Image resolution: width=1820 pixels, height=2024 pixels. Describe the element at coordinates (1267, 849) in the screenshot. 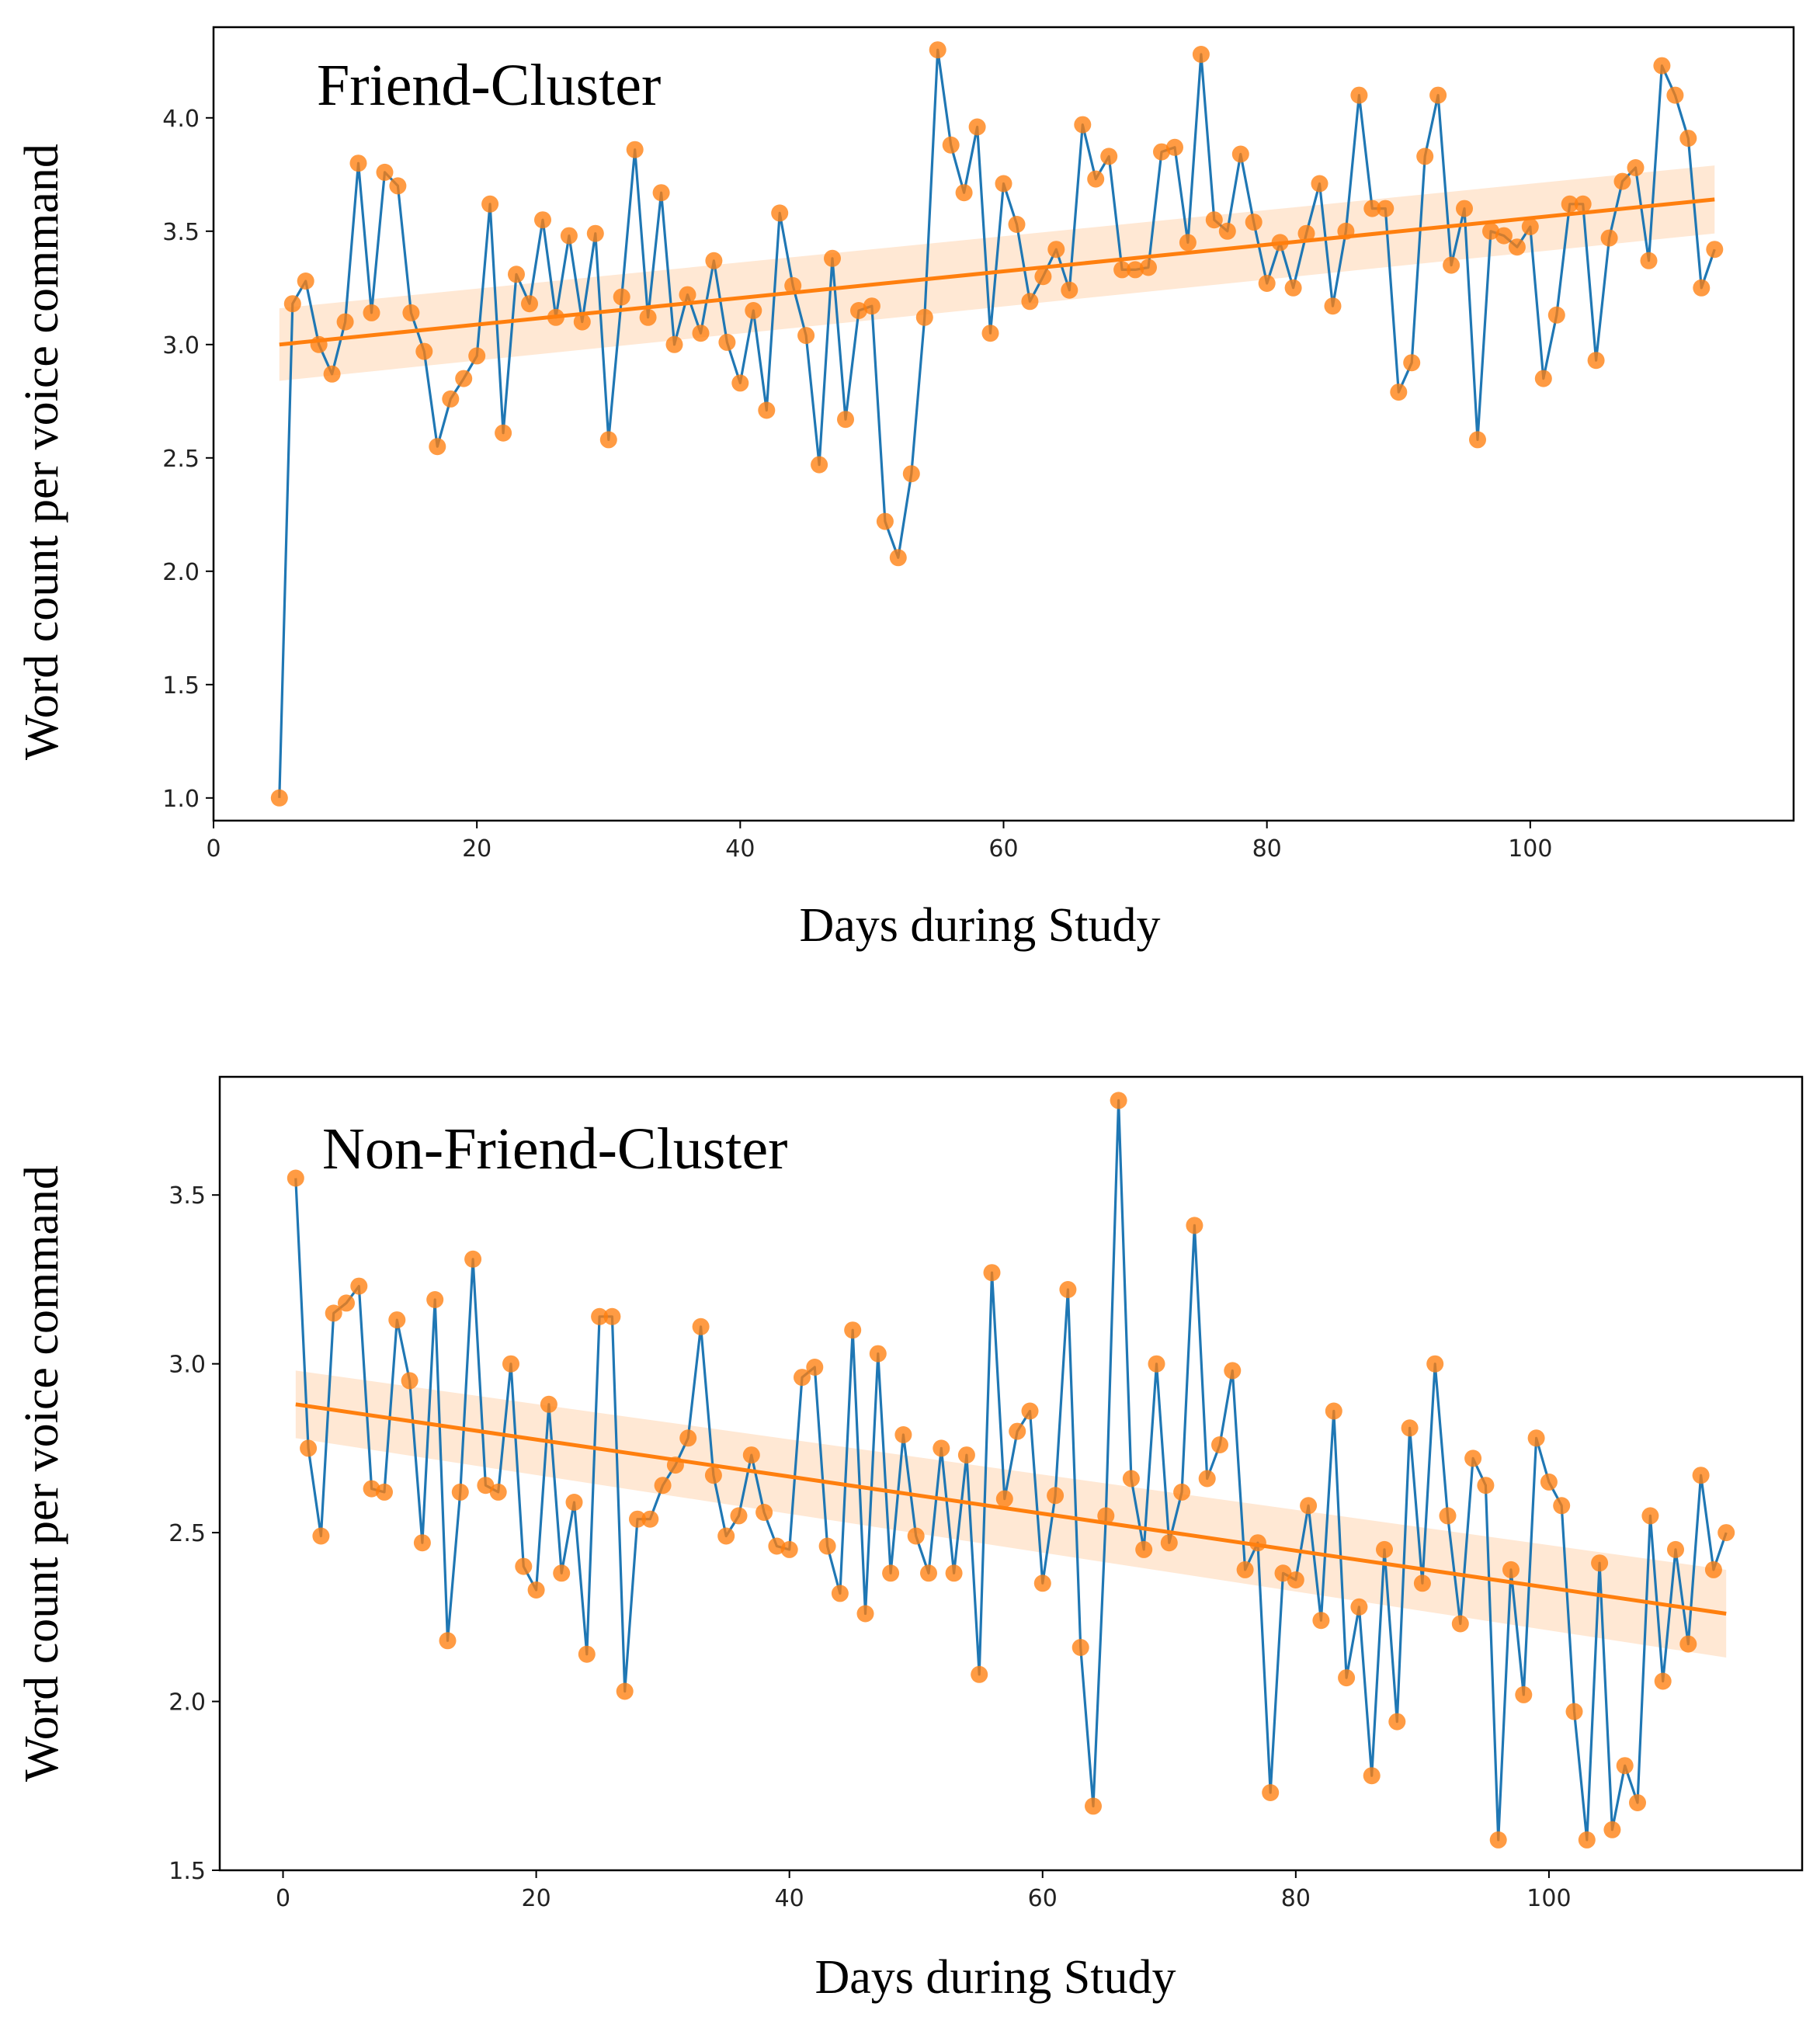

I see `friend-cluster-x-tick-label: 80` at that location.